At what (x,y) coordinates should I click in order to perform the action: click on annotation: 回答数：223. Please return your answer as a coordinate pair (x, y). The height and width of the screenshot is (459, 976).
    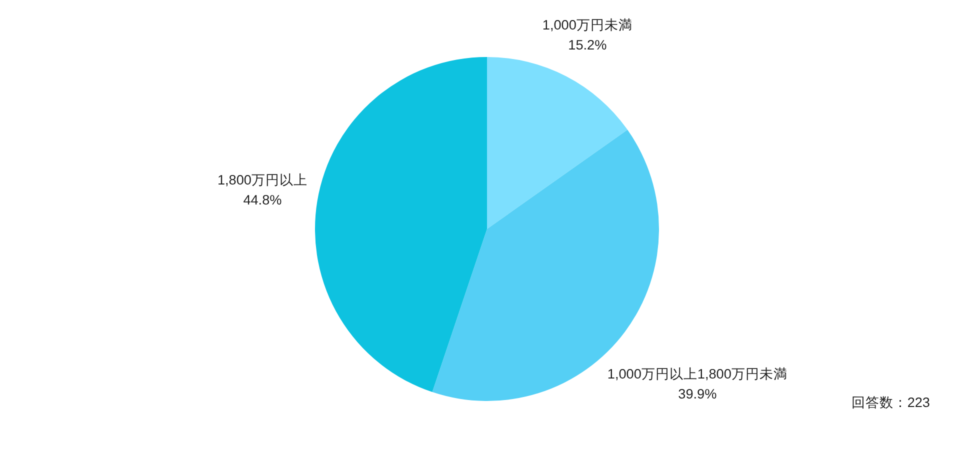
    Looking at the image, I should click on (890, 402).